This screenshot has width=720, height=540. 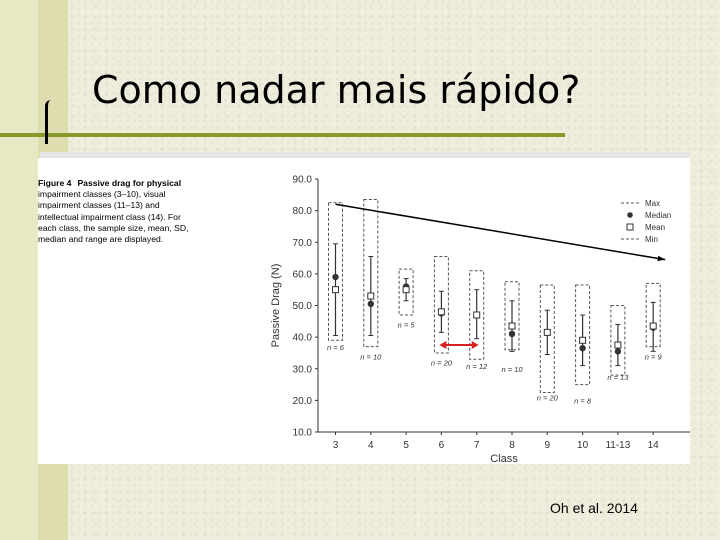 What do you see at coordinates (55, 183) in the screenshot?
I see `figure-label: Figure 4` at bounding box center [55, 183].